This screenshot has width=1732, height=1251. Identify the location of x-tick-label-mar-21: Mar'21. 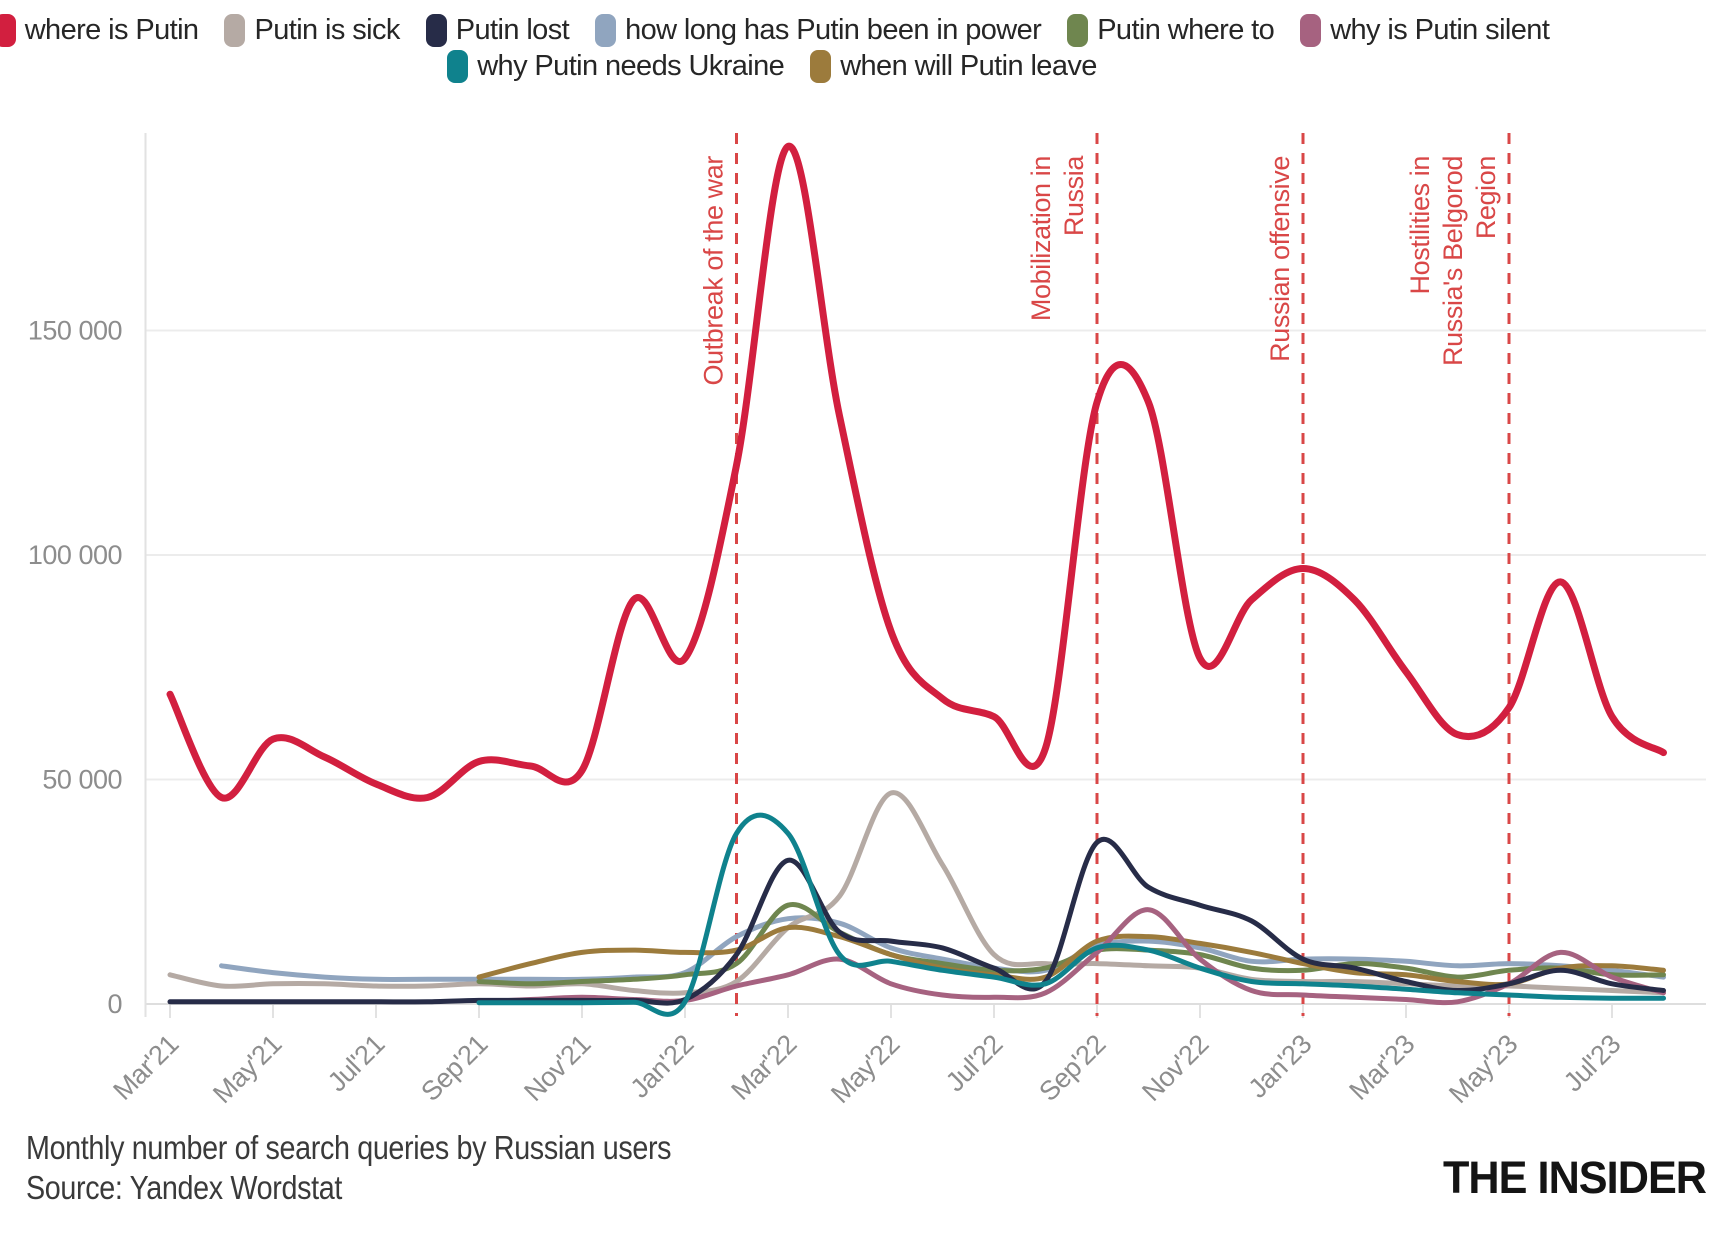
(145, 1067).